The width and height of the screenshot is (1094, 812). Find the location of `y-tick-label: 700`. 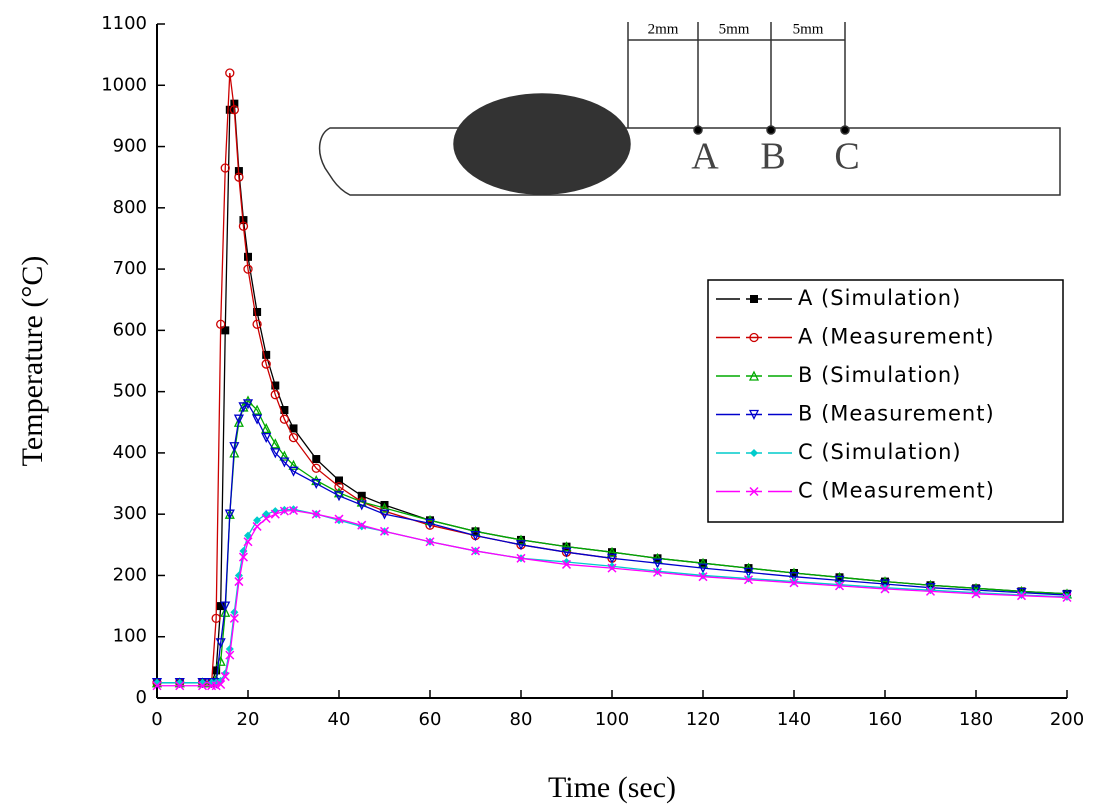

y-tick-label: 700 is located at coordinates (130, 268).